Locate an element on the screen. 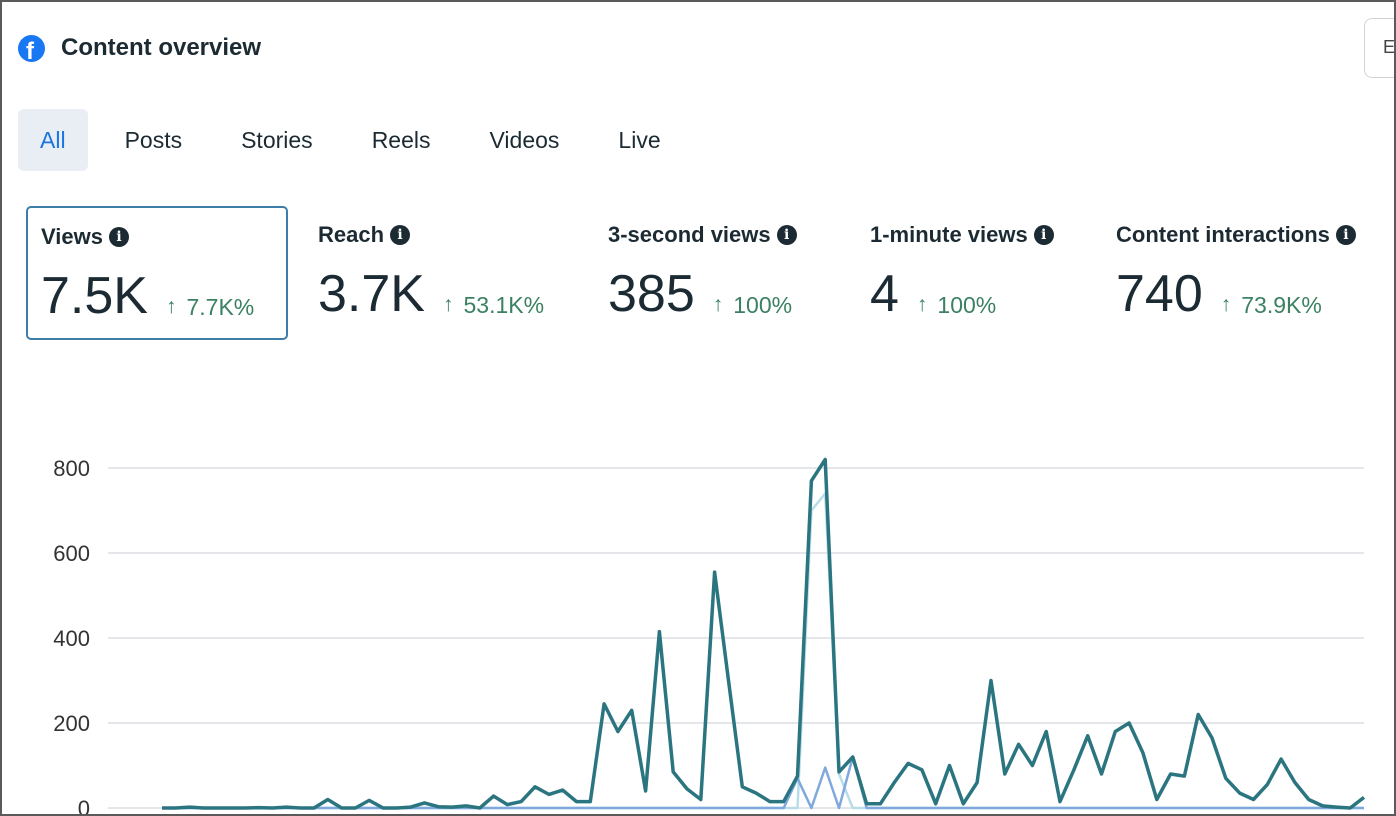 The height and width of the screenshot is (816, 1396). metric-card-reach: Reach i 3.7K ↑ 53.1K% is located at coordinates (444, 273).